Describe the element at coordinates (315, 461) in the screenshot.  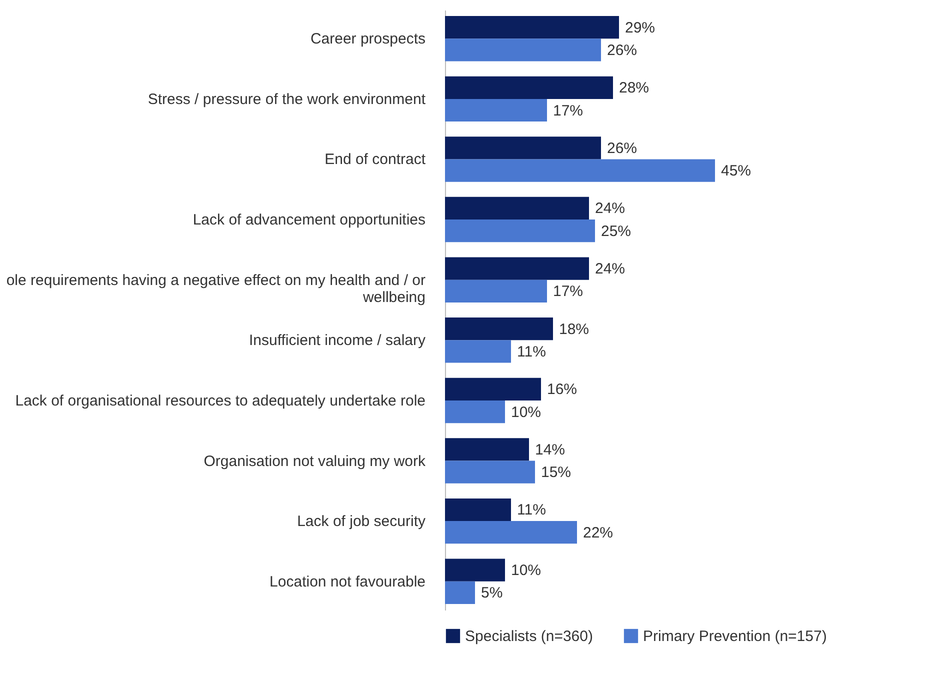
I see `y-tick-label: Organisation not valuing my work` at that location.